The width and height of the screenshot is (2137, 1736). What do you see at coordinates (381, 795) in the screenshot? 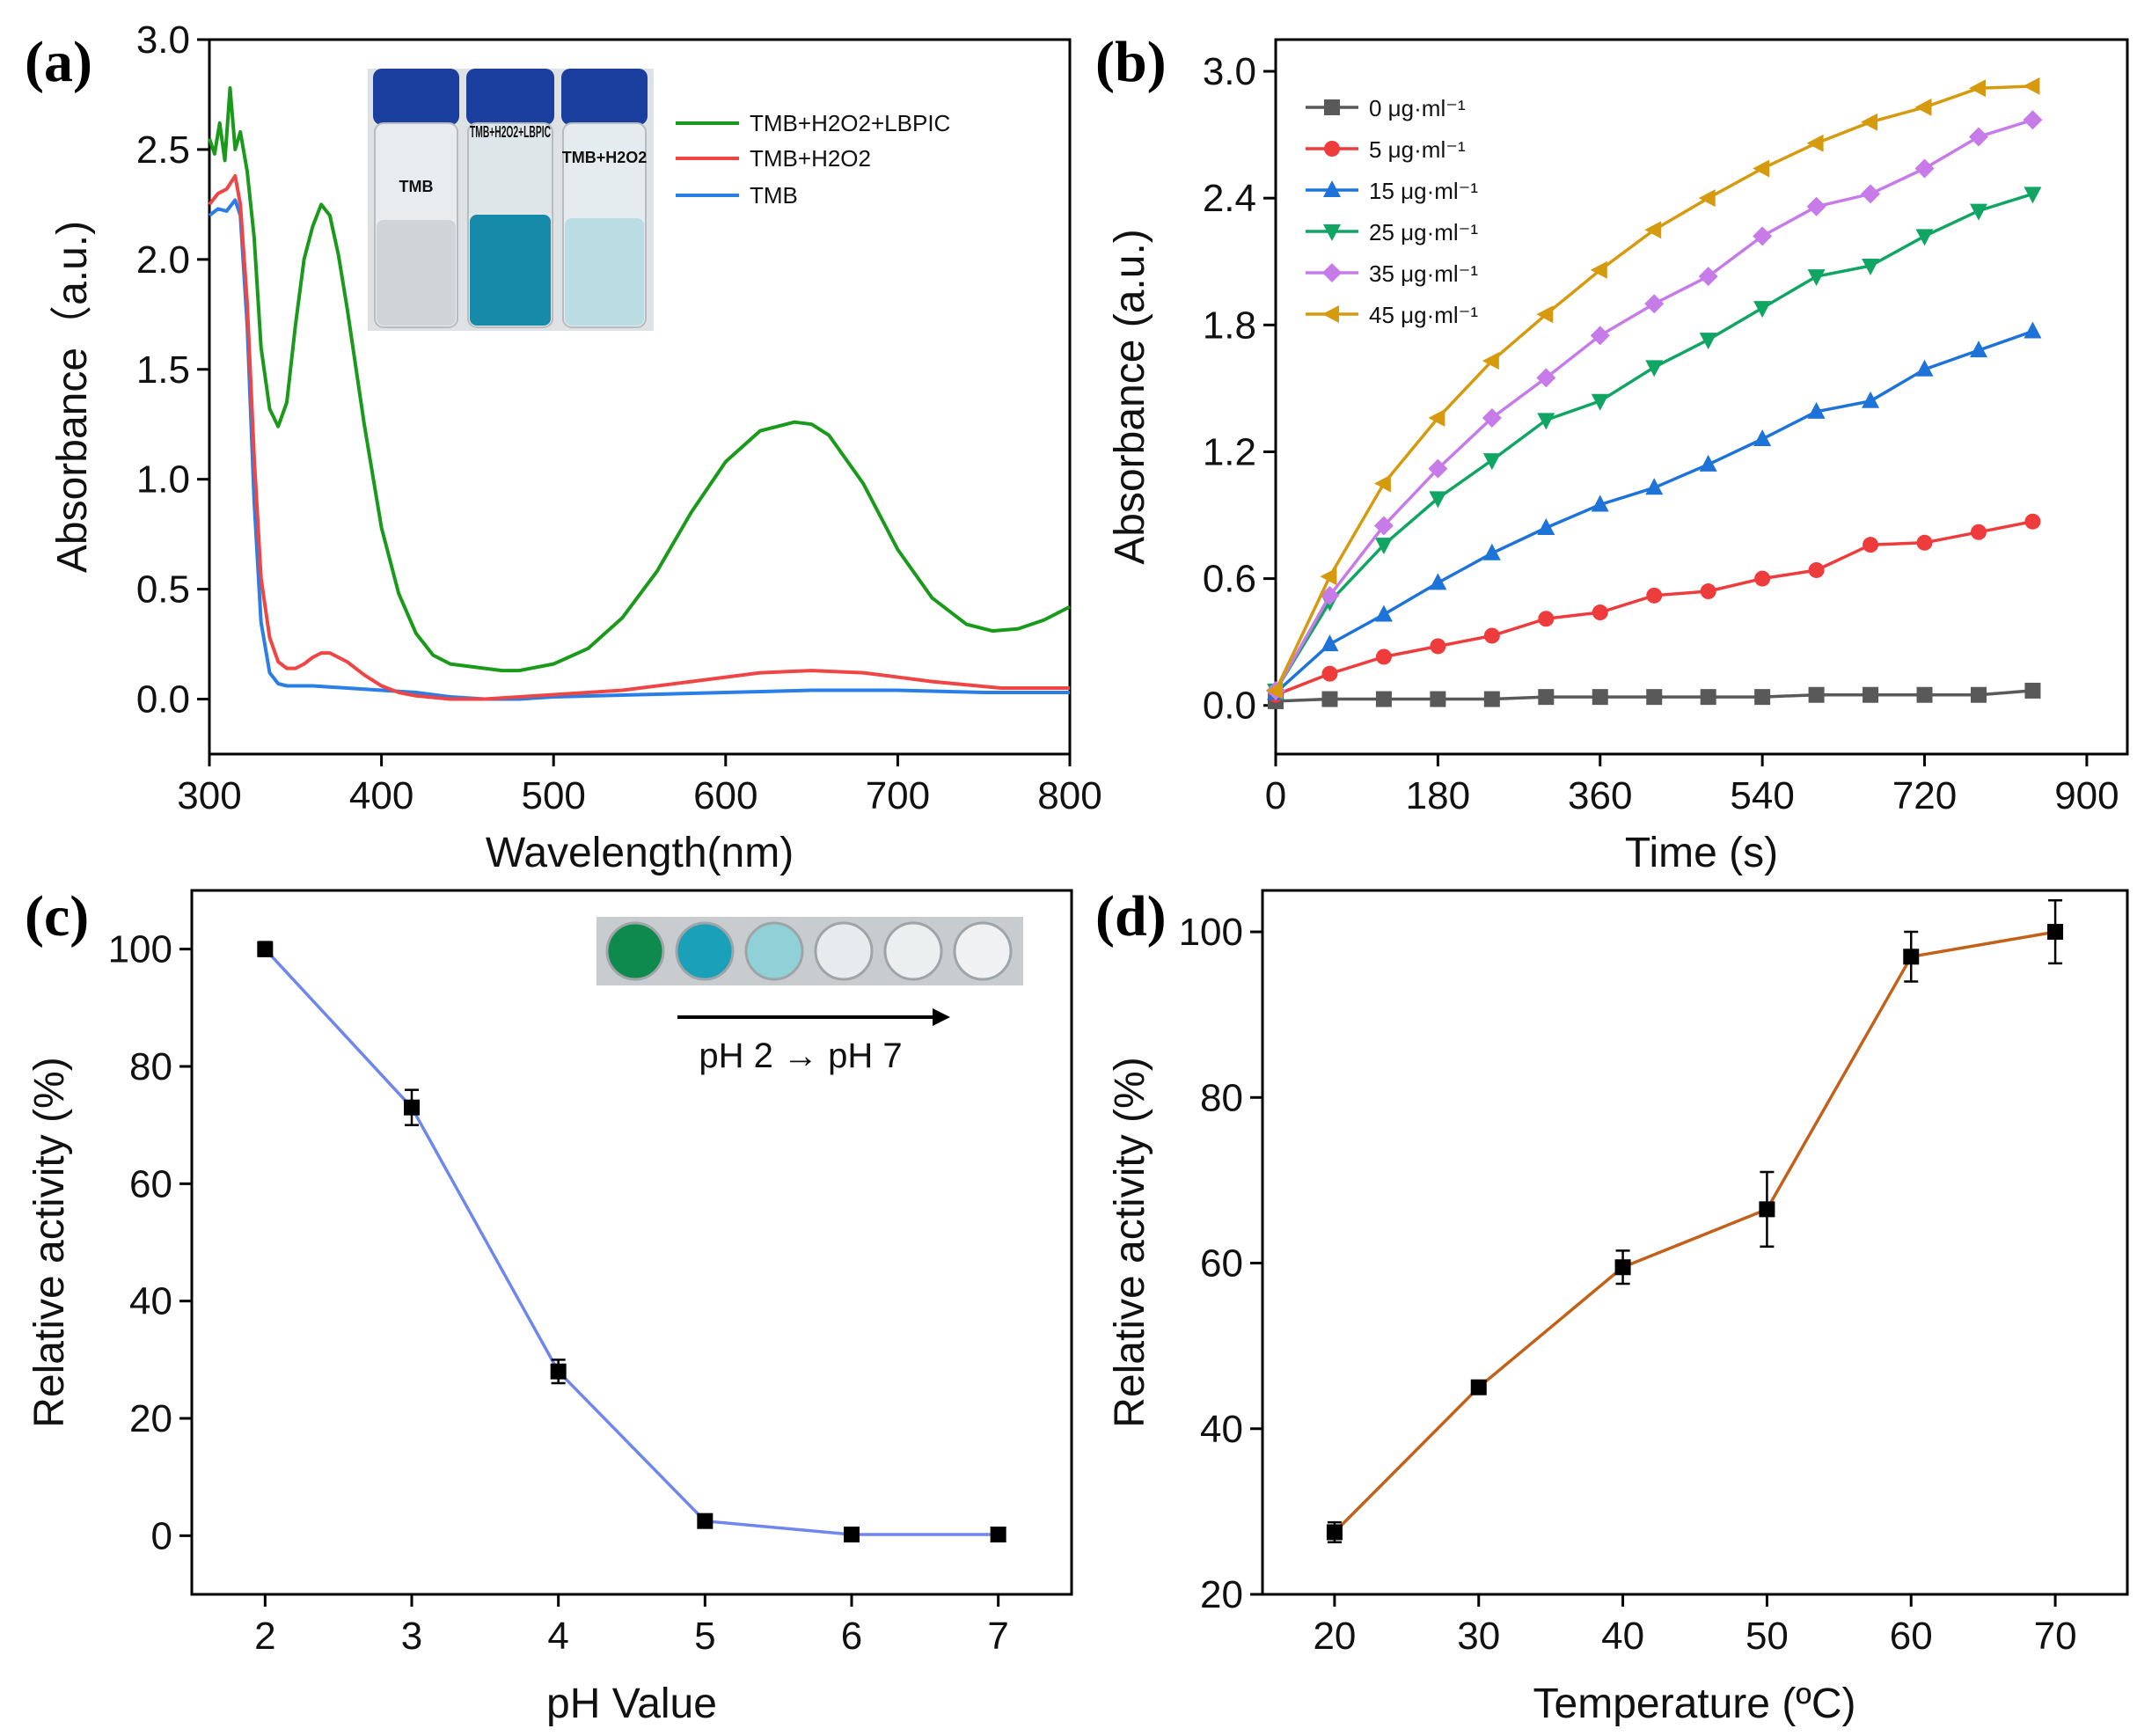
I see `x-tick-label-a: 400` at bounding box center [381, 795].